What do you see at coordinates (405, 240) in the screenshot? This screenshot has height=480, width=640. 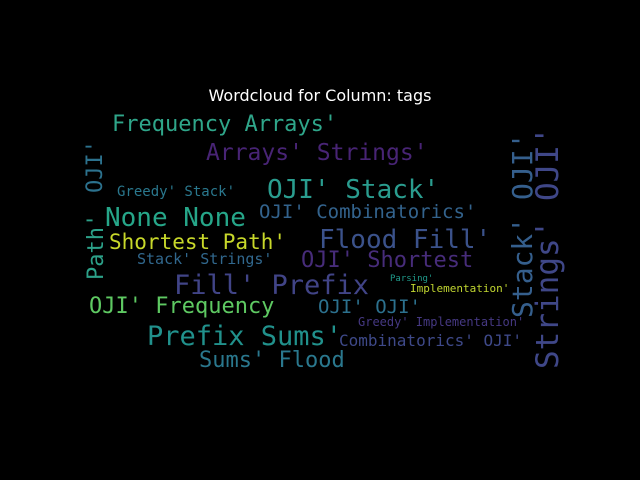 I see `word-flood-fill: Flood Fill'` at bounding box center [405, 240].